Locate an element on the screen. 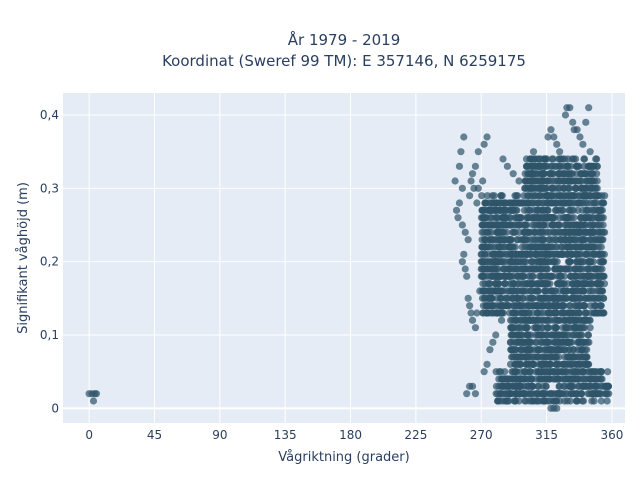  x-tick-label: 135 is located at coordinates (285, 435).